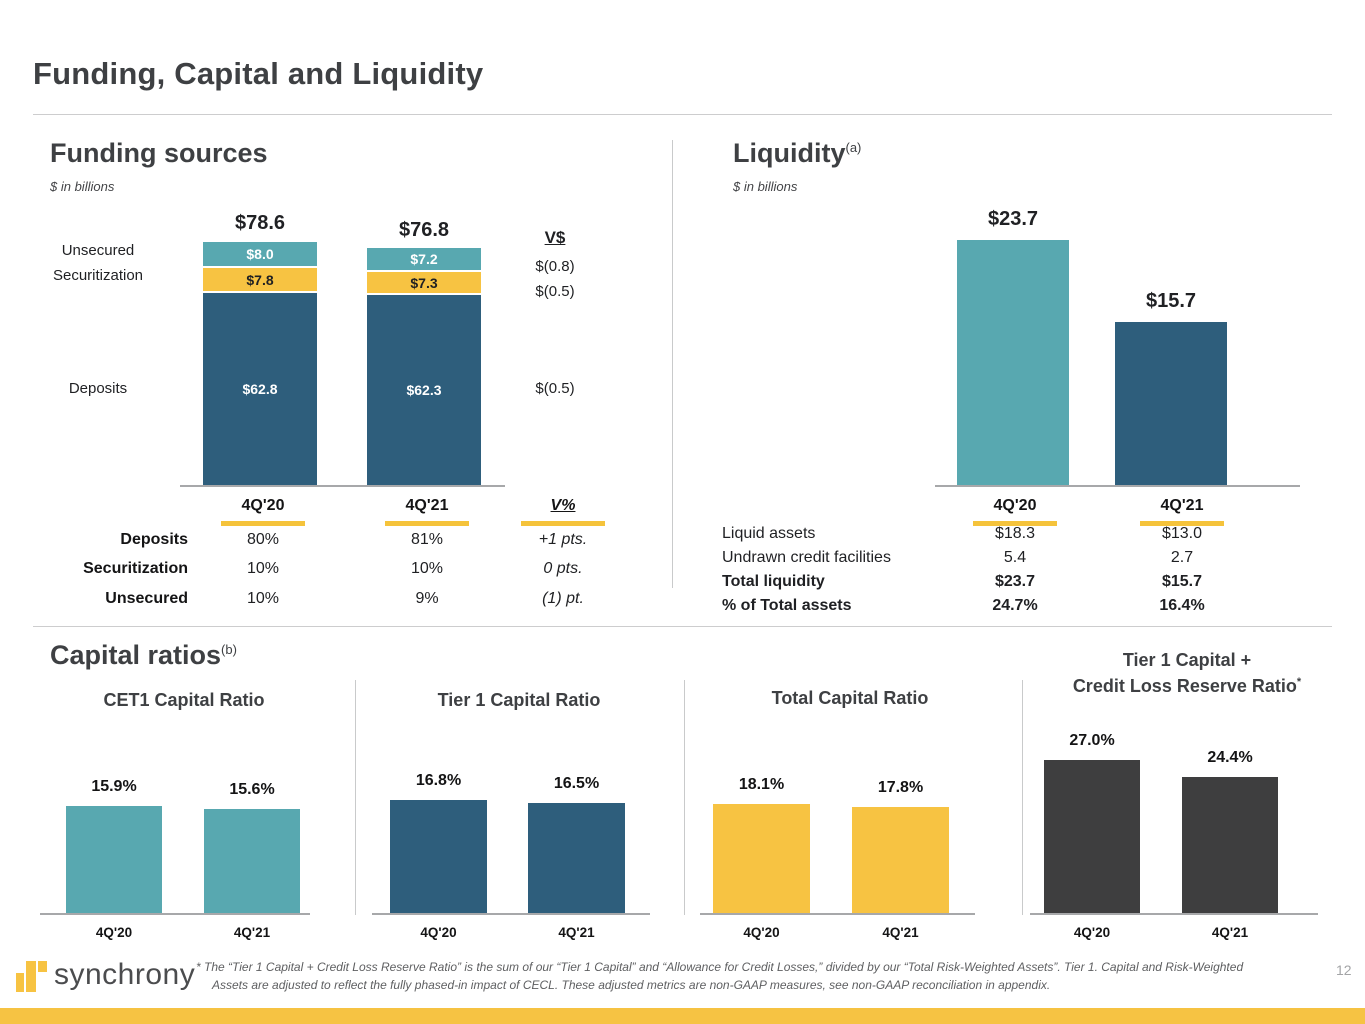 The image size is (1365, 1024). What do you see at coordinates (136, 655) in the screenshot?
I see `capital-title-text: Capital ratios` at bounding box center [136, 655].